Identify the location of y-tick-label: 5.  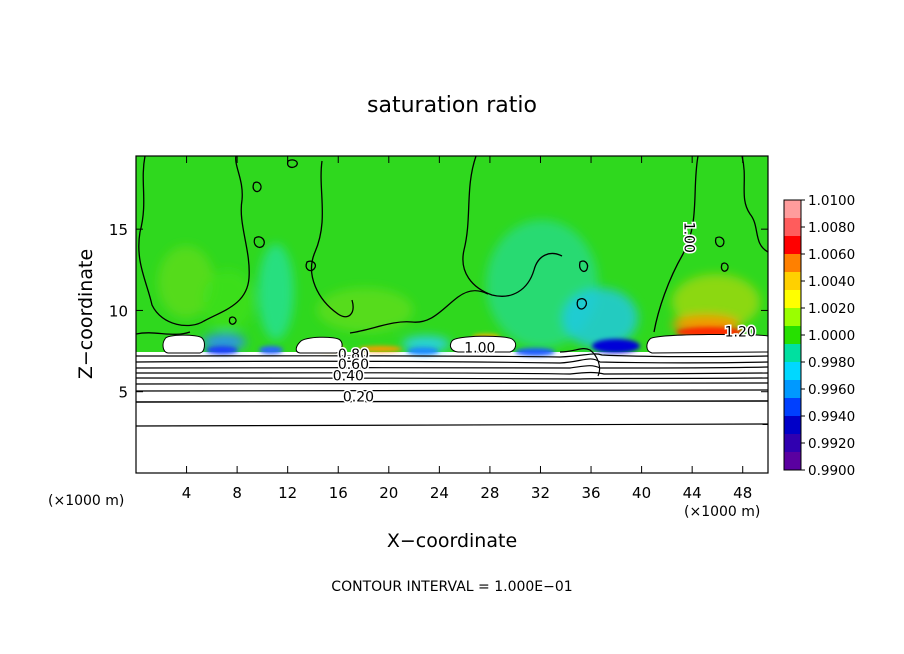
(123, 393).